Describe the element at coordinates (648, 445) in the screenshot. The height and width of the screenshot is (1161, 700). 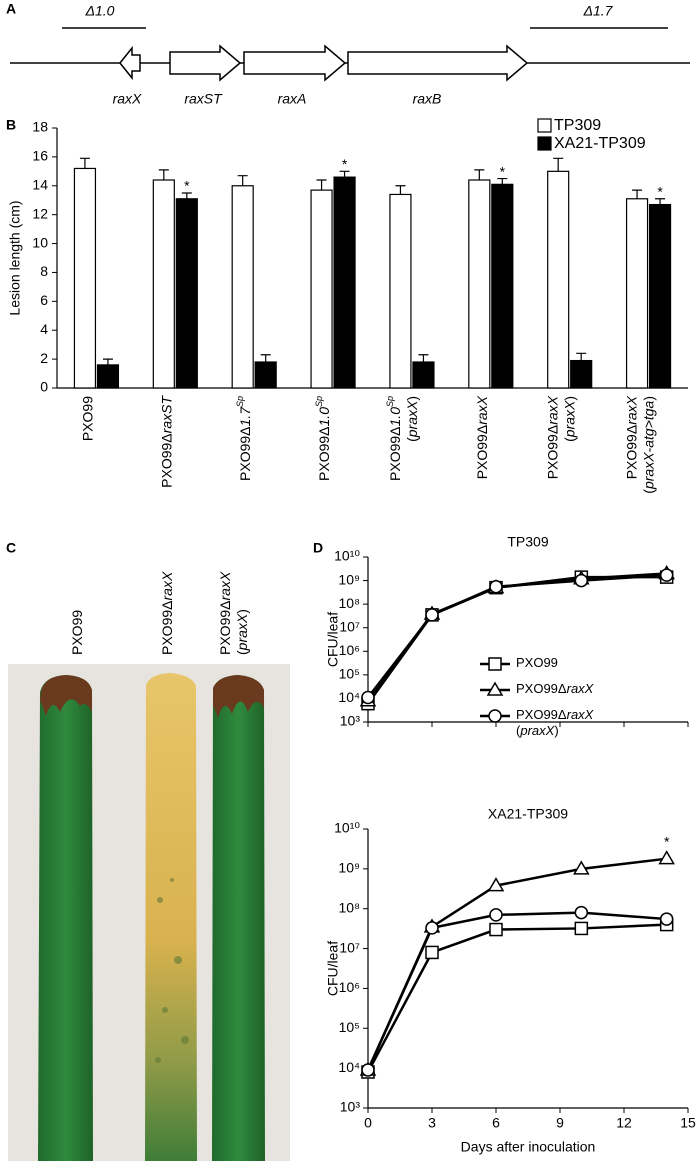
I see `x-tick-label: (praxX-atg>tga)` at that location.